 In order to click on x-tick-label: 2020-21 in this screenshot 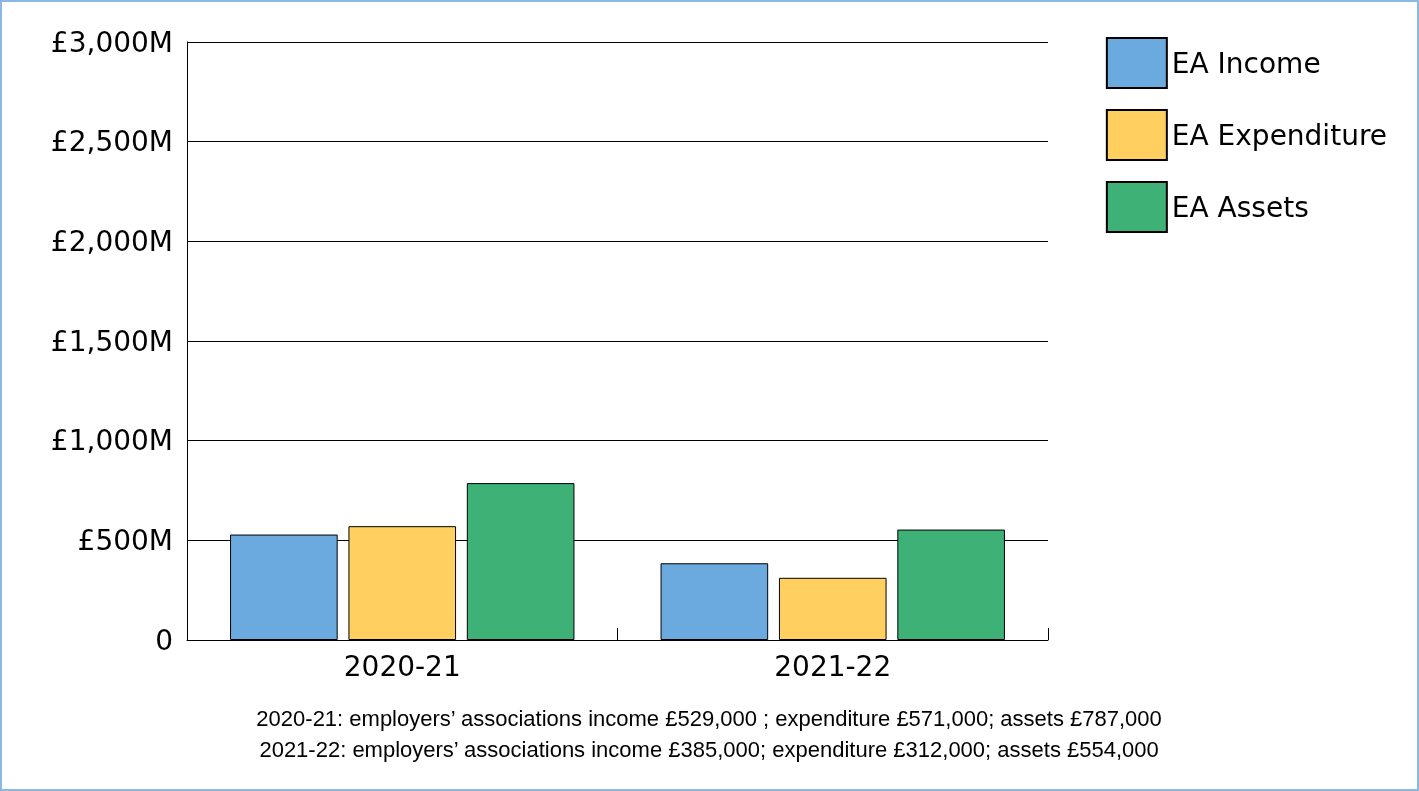, I will do `click(402, 666)`.